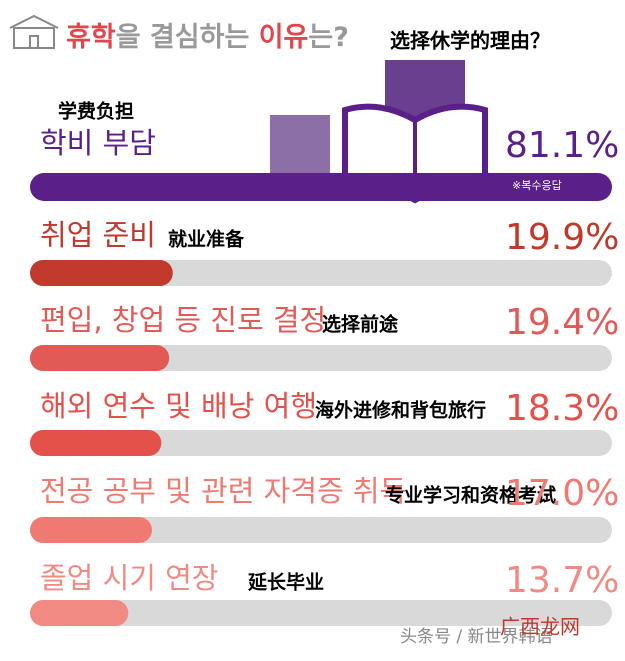 This screenshot has width=625, height=661. I want to click on category-label: 학비 부담, so click(98, 143).